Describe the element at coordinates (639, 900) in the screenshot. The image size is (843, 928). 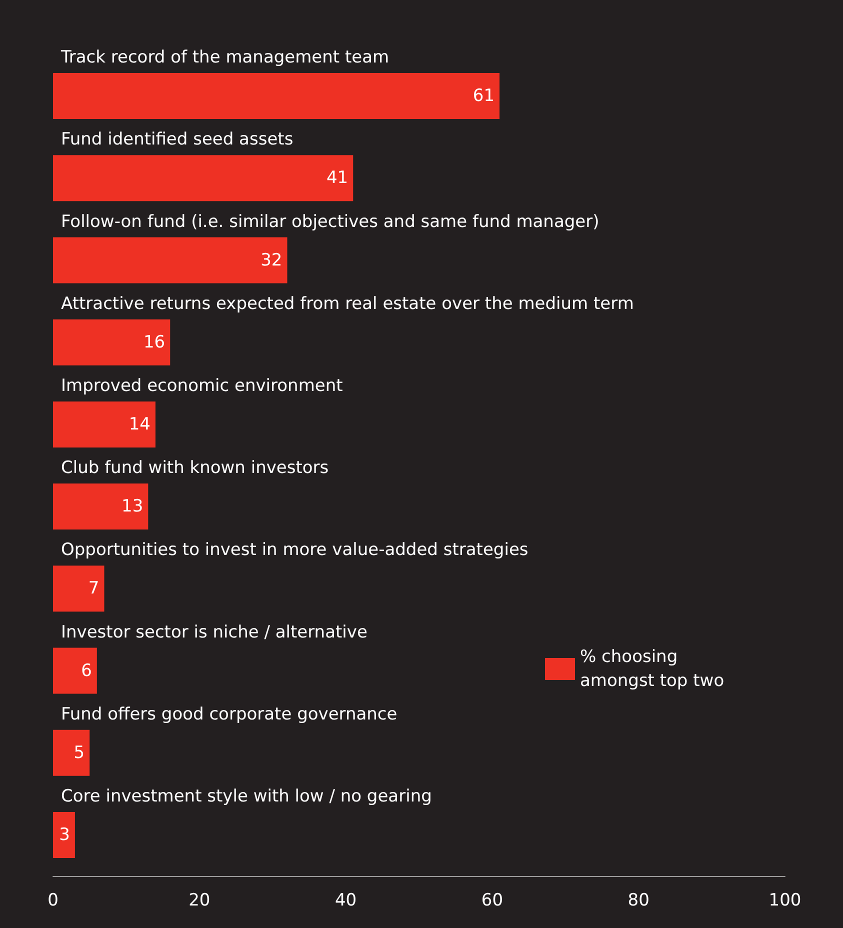
I see `x-tick-label: 80` at that location.